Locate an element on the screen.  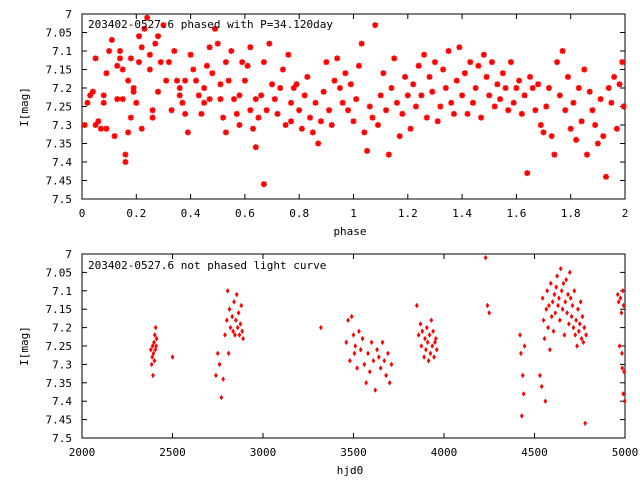
y-tick-label: 7.45 is located at coordinates (59, 420).